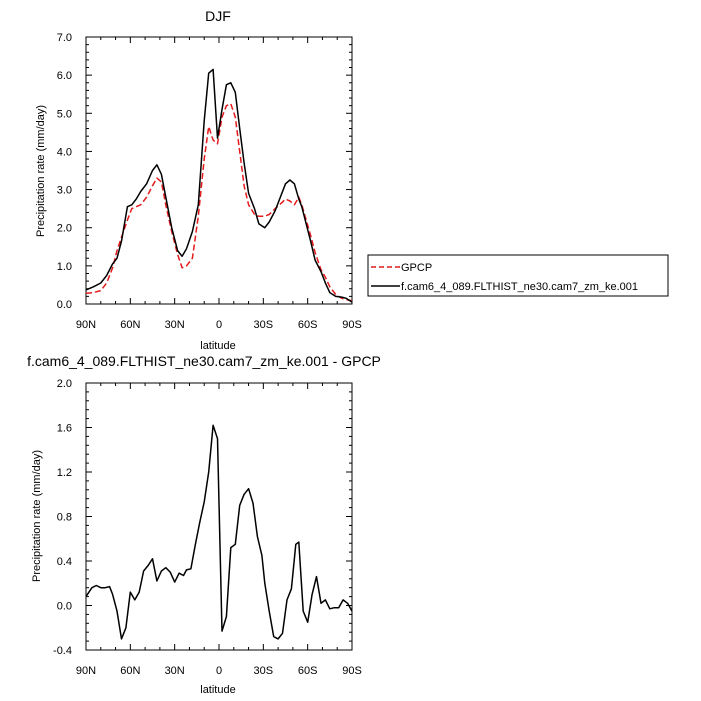 The width and height of the screenshot is (701, 701). I want to click on y-tick-label: 7.0, so click(64, 38).